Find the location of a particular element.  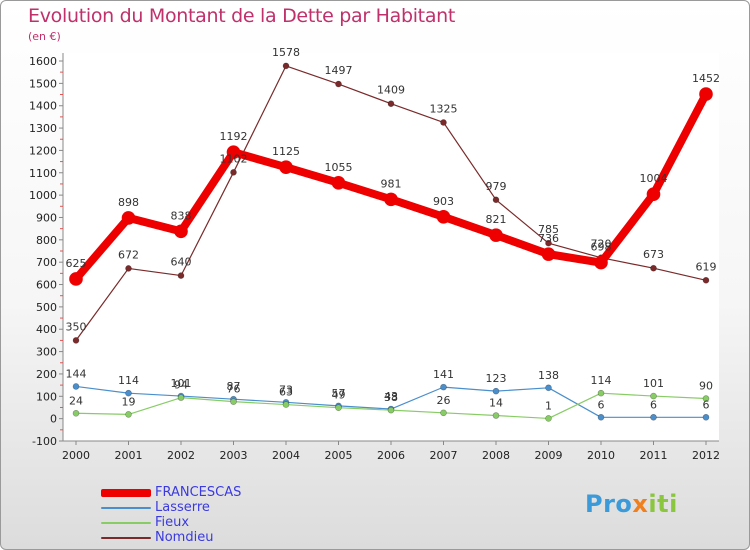

data-label-fieux: 24 is located at coordinates (76, 400).